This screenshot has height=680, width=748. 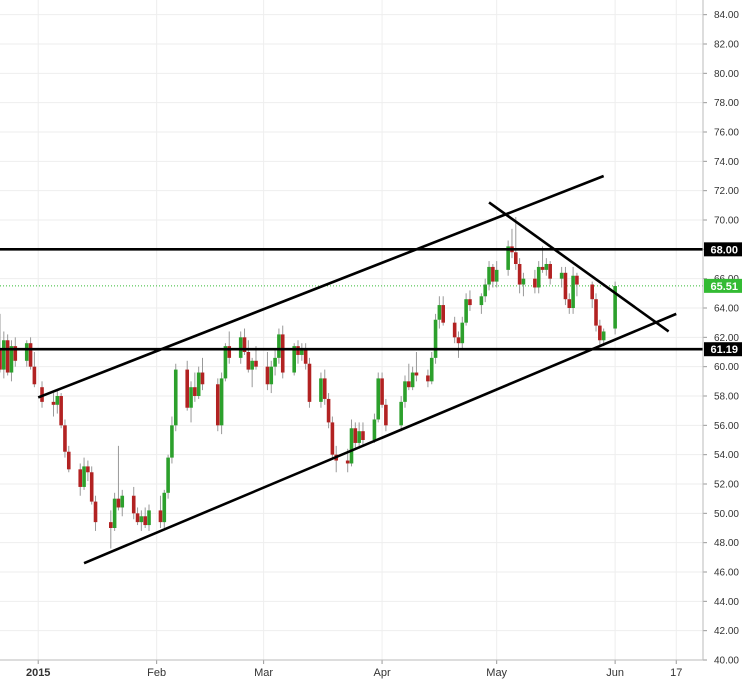 I want to click on current-price-label: 65.51, so click(x=724, y=287).